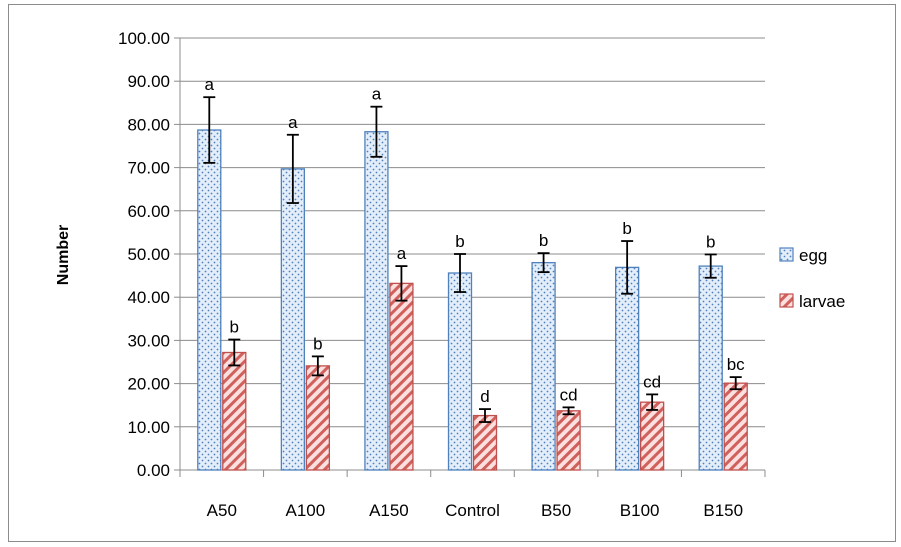  What do you see at coordinates (389, 510) in the screenshot?
I see `x-tick-label: A150` at bounding box center [389, 510].